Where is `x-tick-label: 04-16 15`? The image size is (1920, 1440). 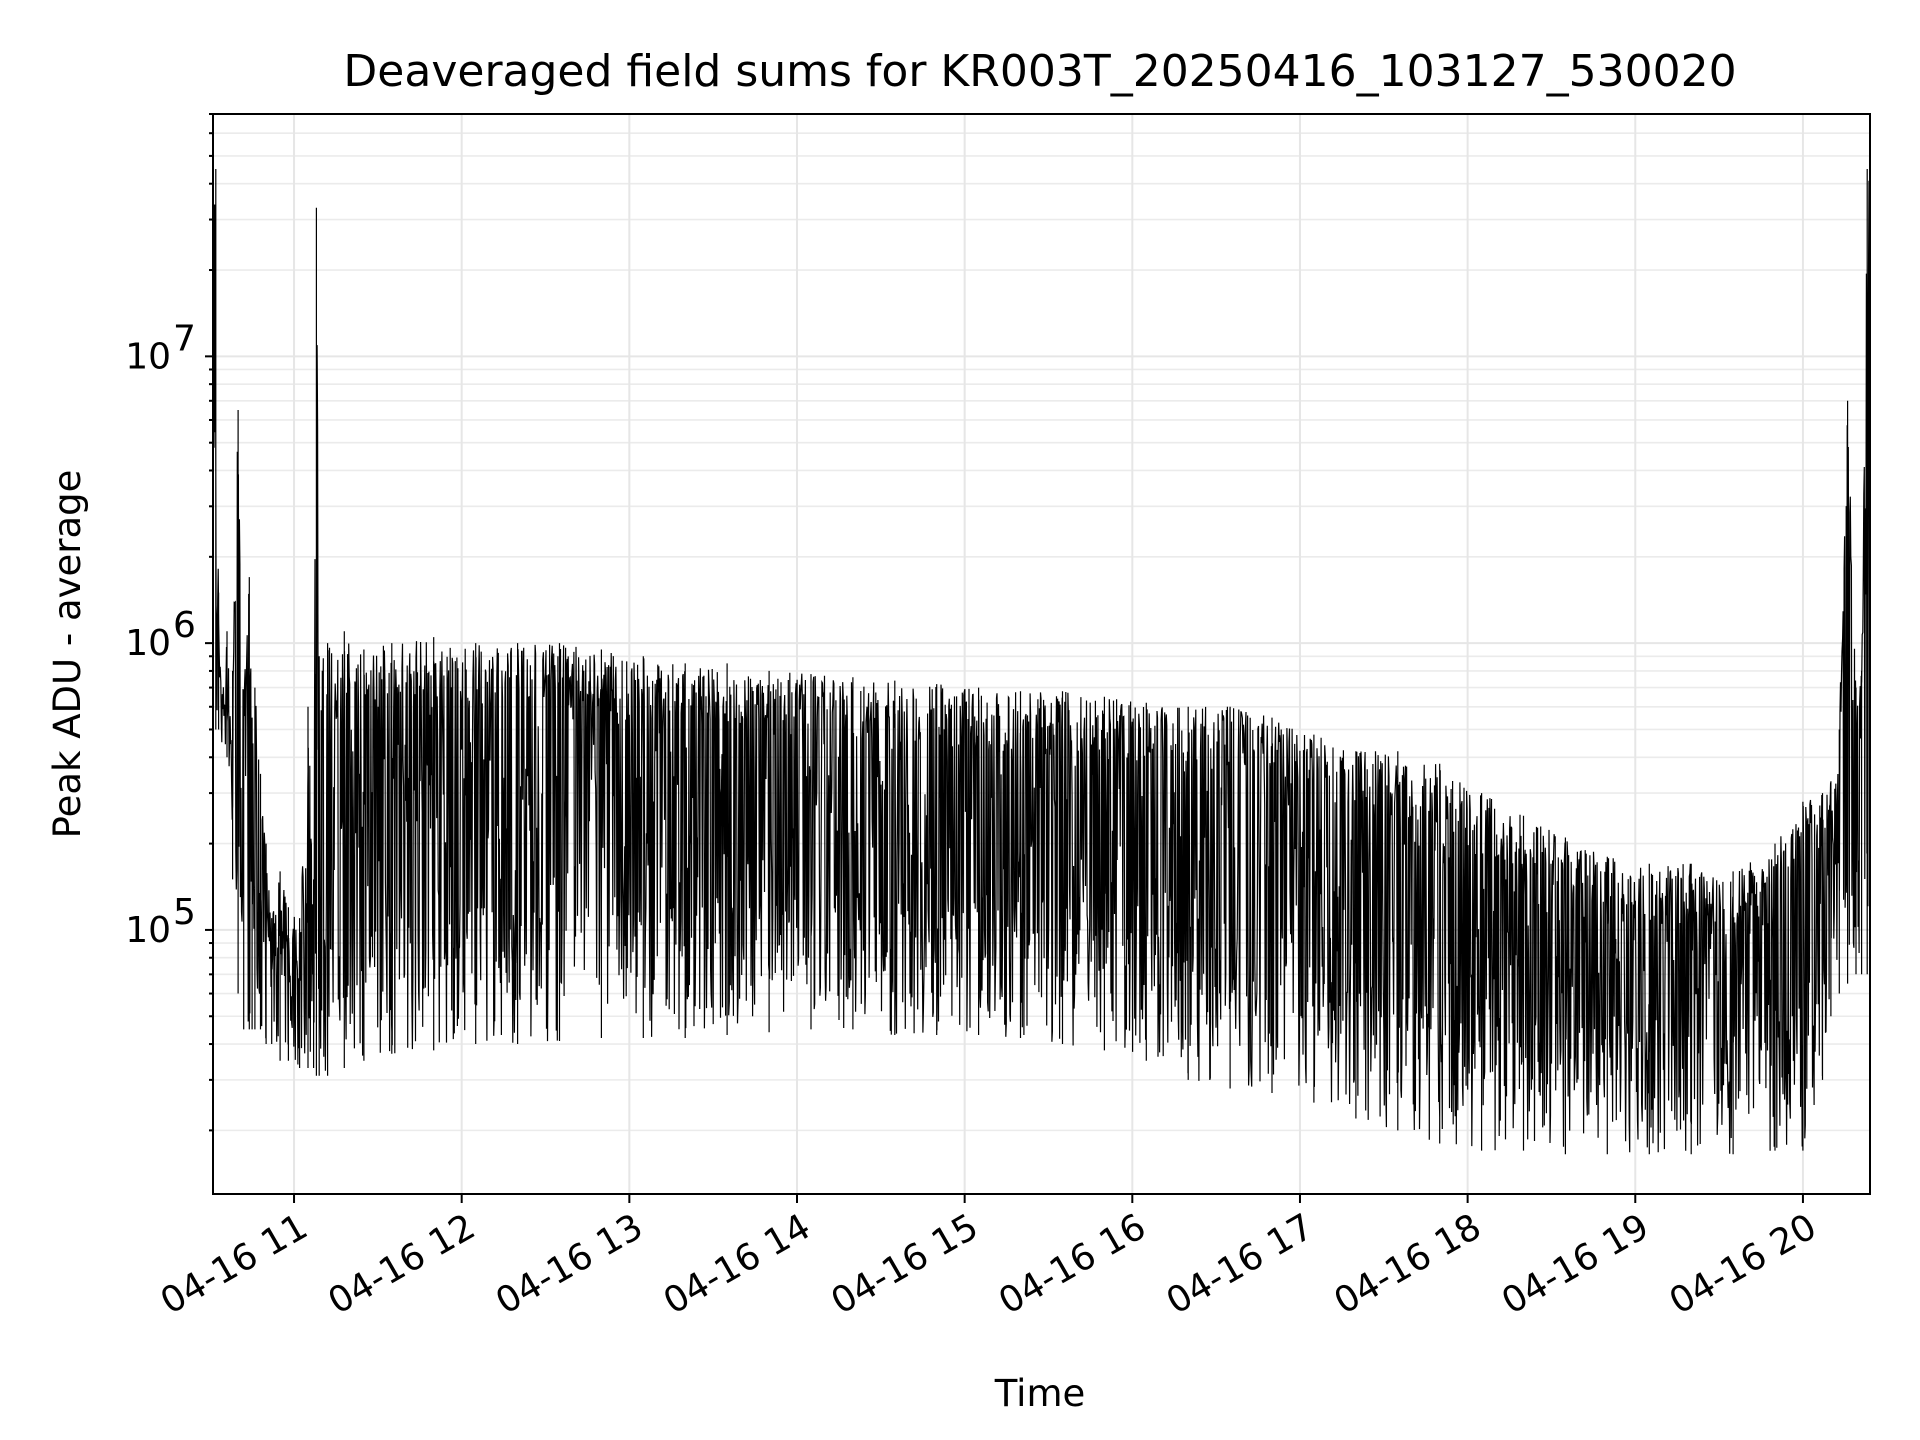 x-tick-label: 04-16 15 is located at coordinates (904, 1264).